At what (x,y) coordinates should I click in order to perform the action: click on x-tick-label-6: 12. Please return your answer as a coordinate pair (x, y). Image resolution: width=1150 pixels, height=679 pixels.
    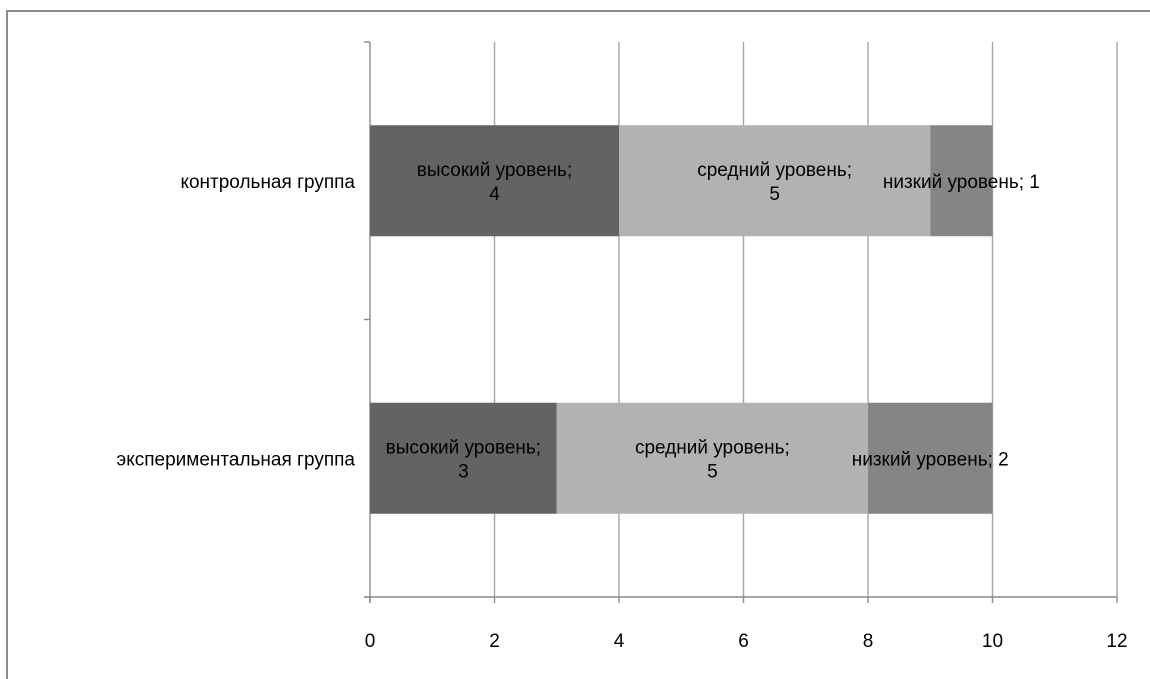
    Looking at the image, I should click on (1116, 641).